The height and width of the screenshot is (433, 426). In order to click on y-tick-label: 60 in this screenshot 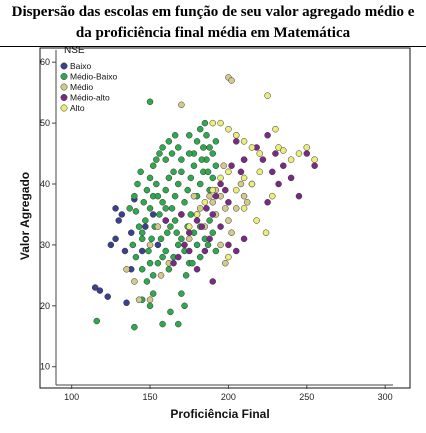, I will do `click(45, 62)`.